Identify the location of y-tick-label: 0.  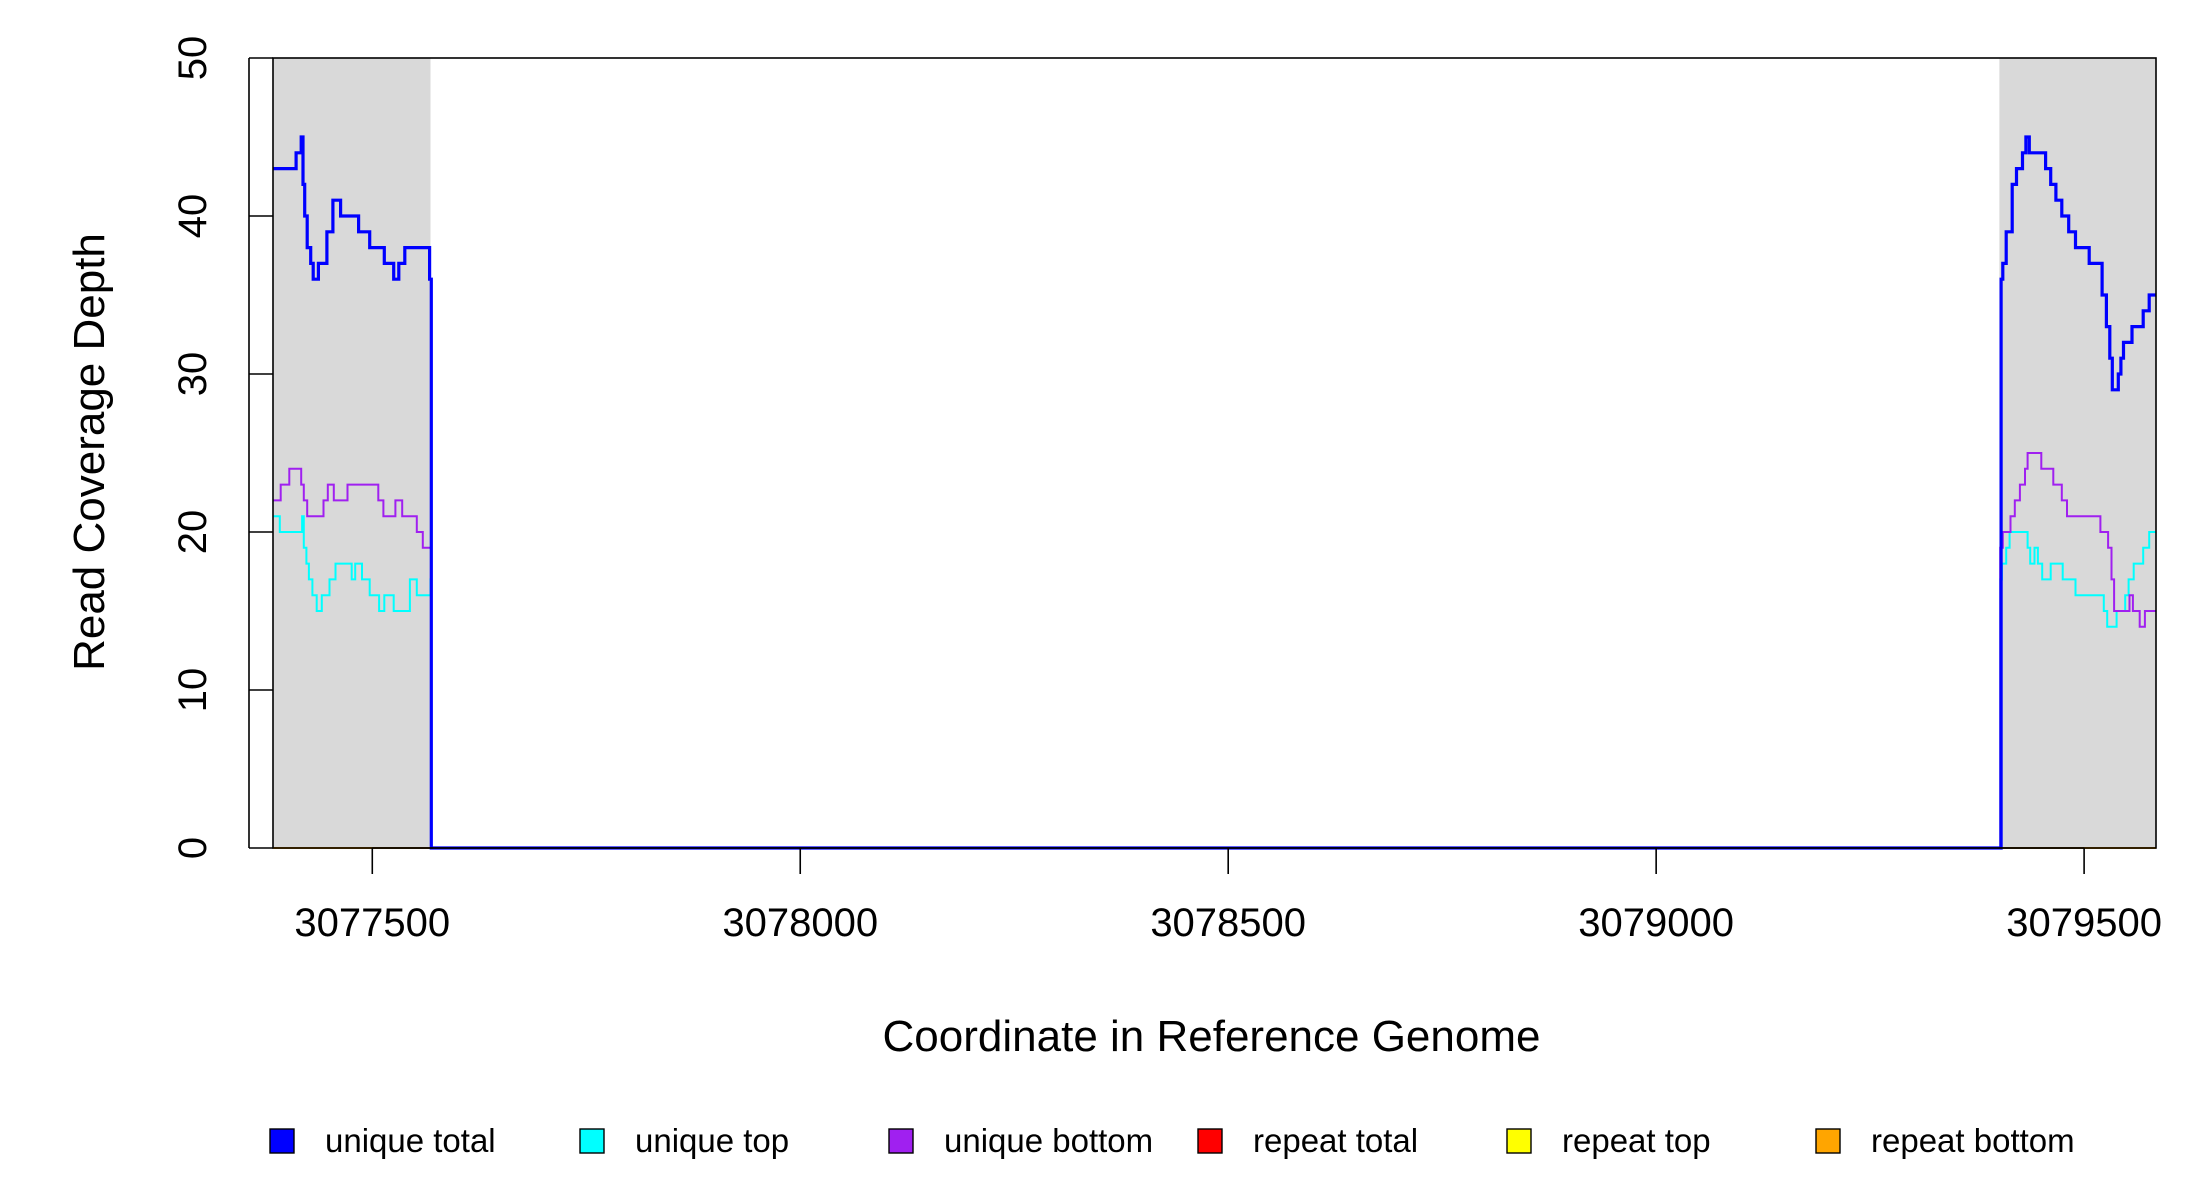
(193, 848).